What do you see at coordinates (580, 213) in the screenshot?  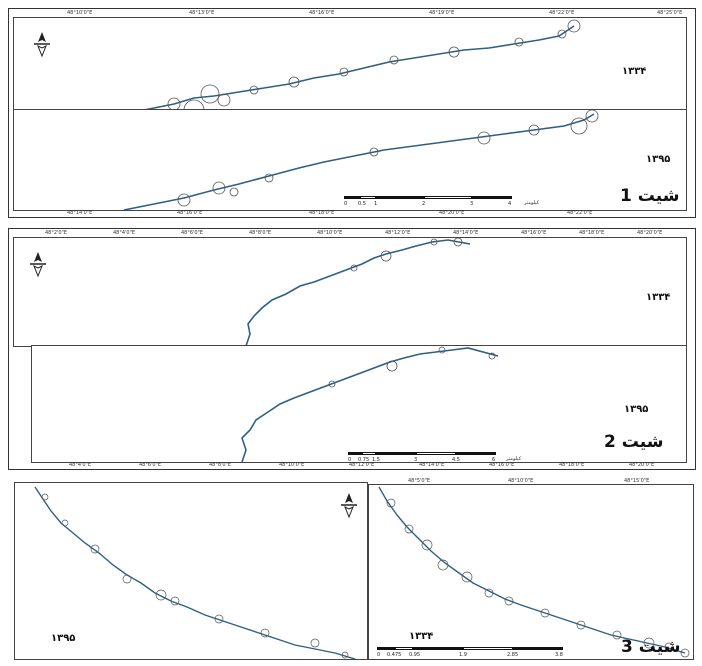 I see `bottom-coord: 48°22'0"E` at bounding box center [580, 213].